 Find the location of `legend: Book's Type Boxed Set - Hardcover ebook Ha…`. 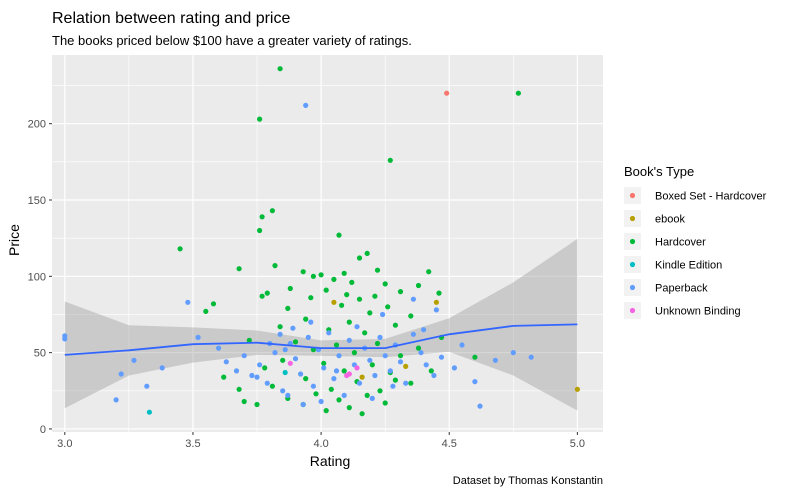

legend: Book's Type Boxed Set - Hardcover ebook Ha… is located at coordinates (695, 241).